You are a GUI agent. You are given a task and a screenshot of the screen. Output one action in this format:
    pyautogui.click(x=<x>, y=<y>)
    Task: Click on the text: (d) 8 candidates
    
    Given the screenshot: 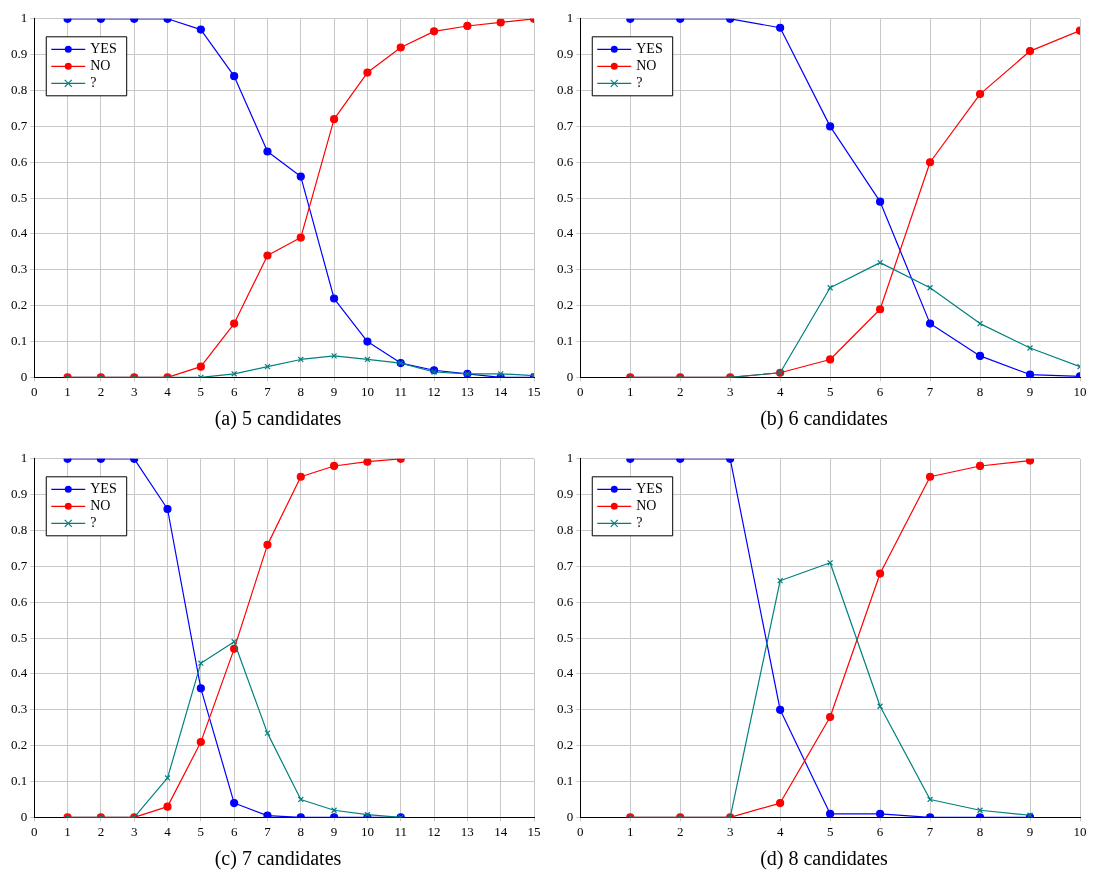 What is the action you would take?
    pyautogui.click(x=824, y=858)
    